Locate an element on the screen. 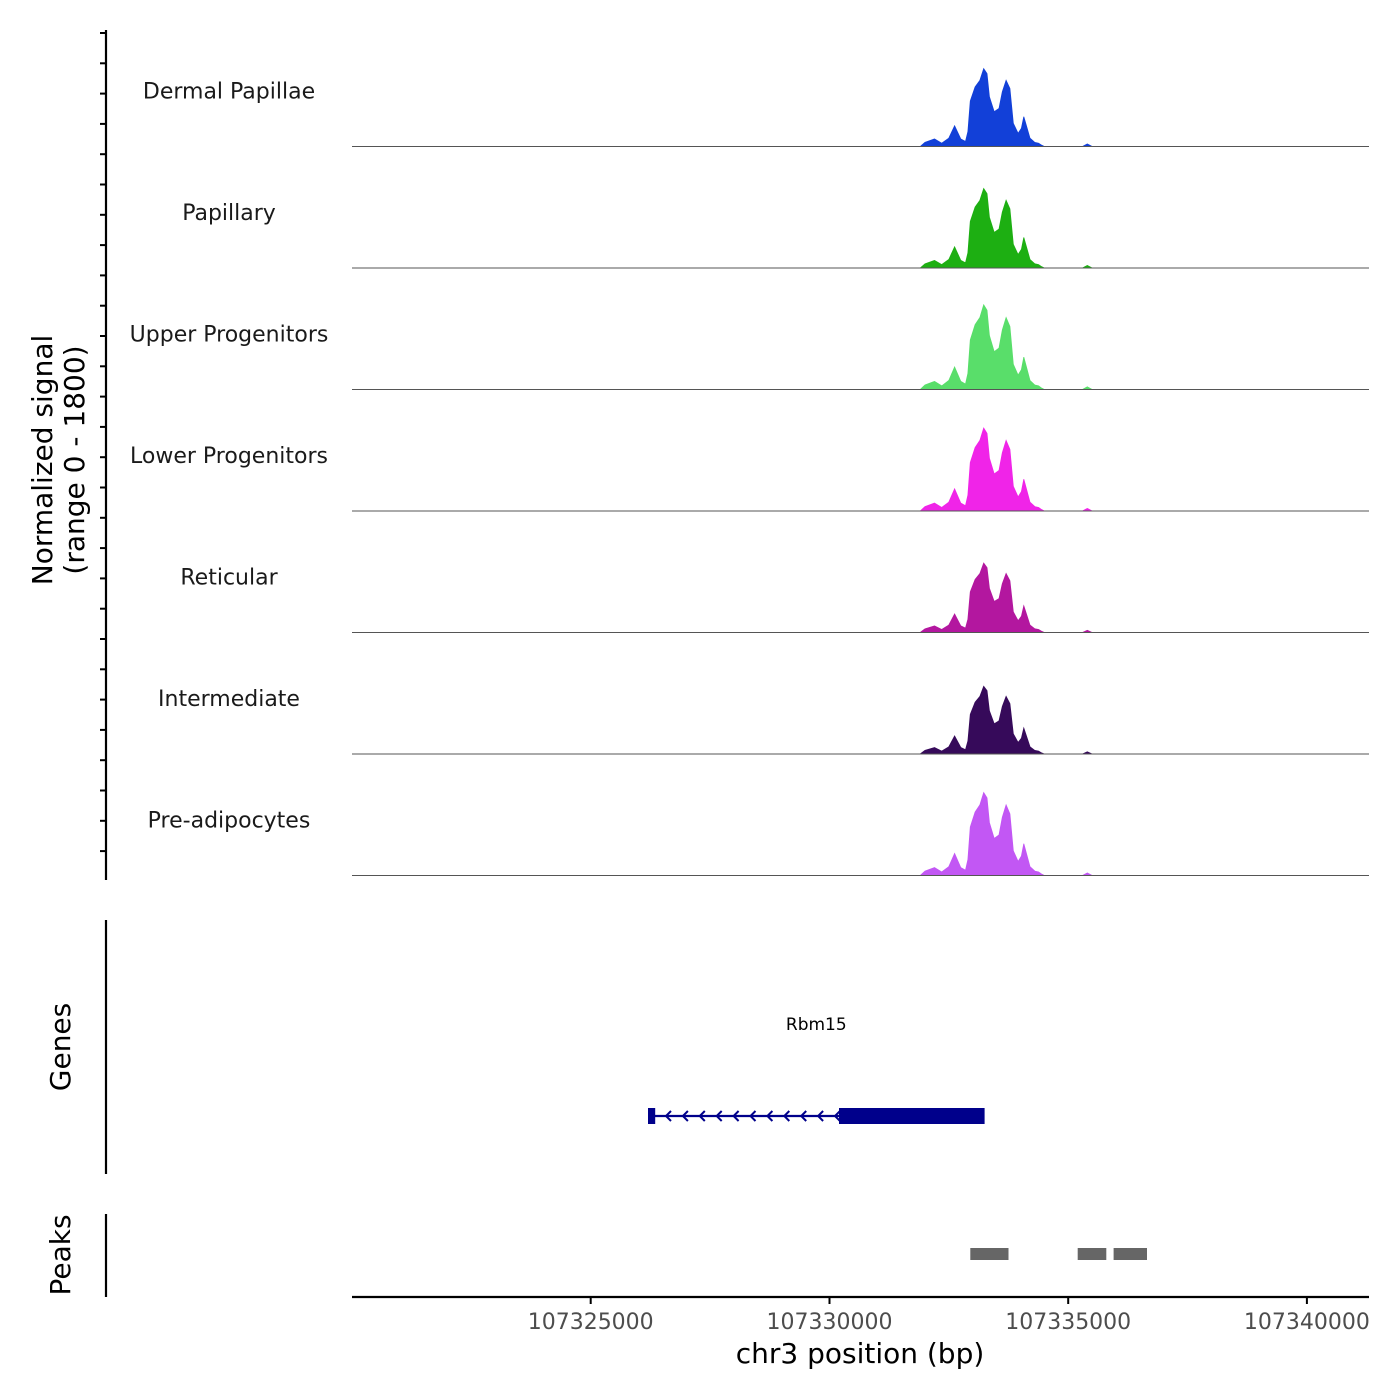 This screenshot has width=1400, height=1400. x-axis-ticks: 107325000 107330000 107335000 107340000 is located at coordinates (949, 1316).